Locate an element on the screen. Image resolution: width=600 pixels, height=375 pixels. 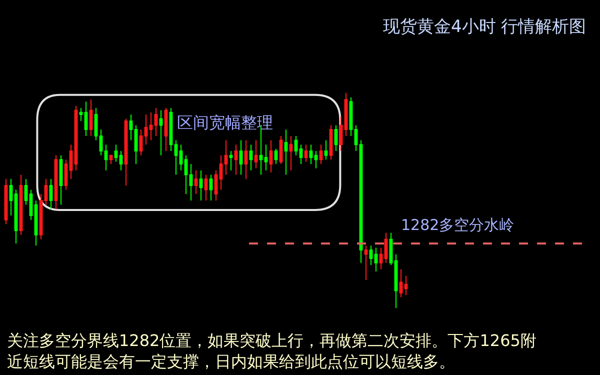
text: 关注多空分界线1282位置，如果突破上行，再做第二次安排。下方1265附近短线可能是会有一定支撑，日内如果给到此点位可以短线多。 is located at coordinates (271, 351).